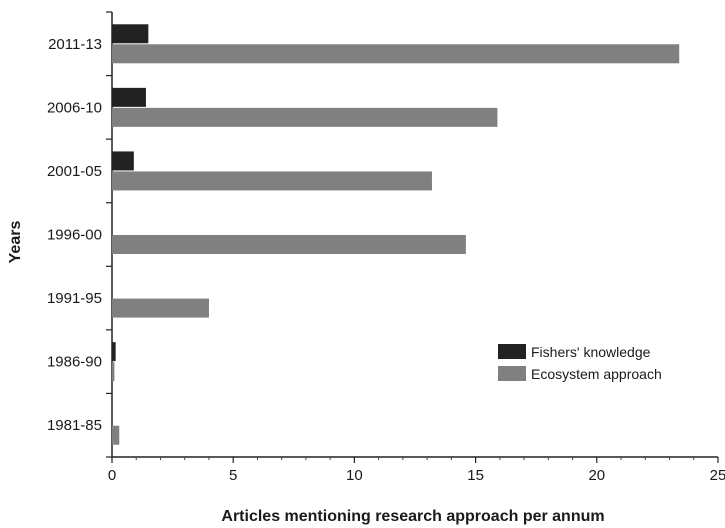  What do you see at coordinates (15, 242) in the screenshot?
I see `y-axis-title: Years` at bounding box center [15, 242].